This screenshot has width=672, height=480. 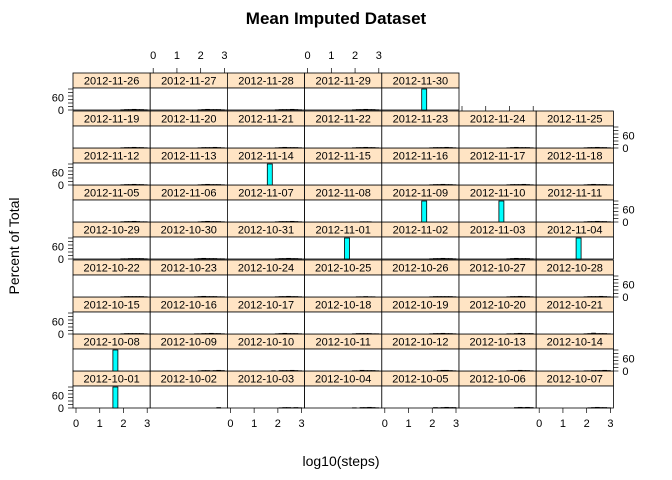 I want to click on panel-strip-label: 2012-10-13, so click(x=497, y=343).